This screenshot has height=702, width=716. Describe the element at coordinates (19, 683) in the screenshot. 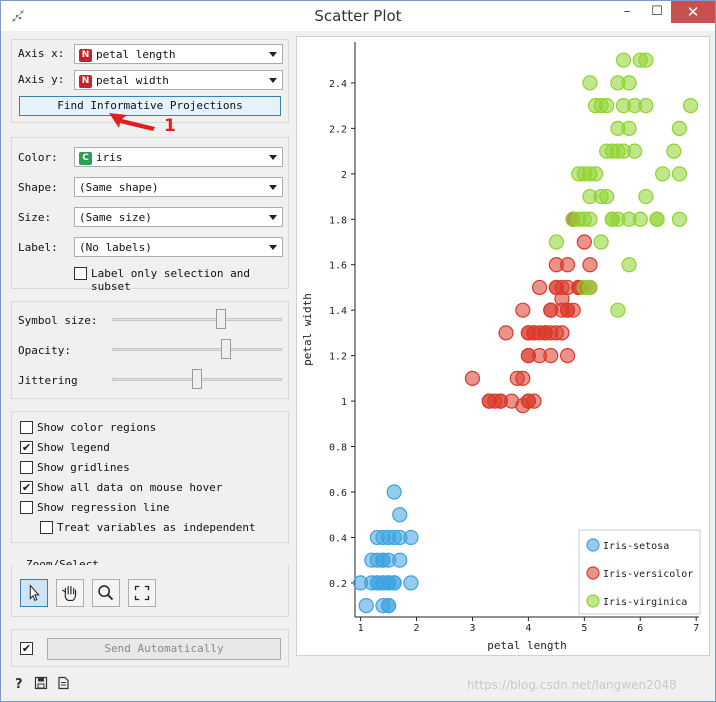

I see `help-icon: ?` at that location.